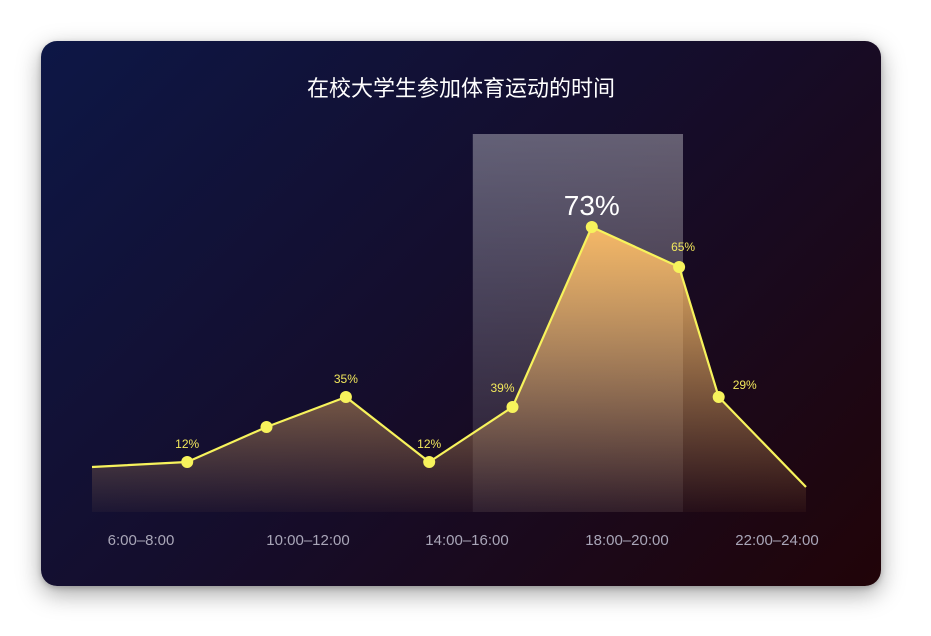  What do you see at coordinates (776, 540) in the screenshot?
I see `x-tick-label: 22:00–24:00` at bounding box center [776, 540].